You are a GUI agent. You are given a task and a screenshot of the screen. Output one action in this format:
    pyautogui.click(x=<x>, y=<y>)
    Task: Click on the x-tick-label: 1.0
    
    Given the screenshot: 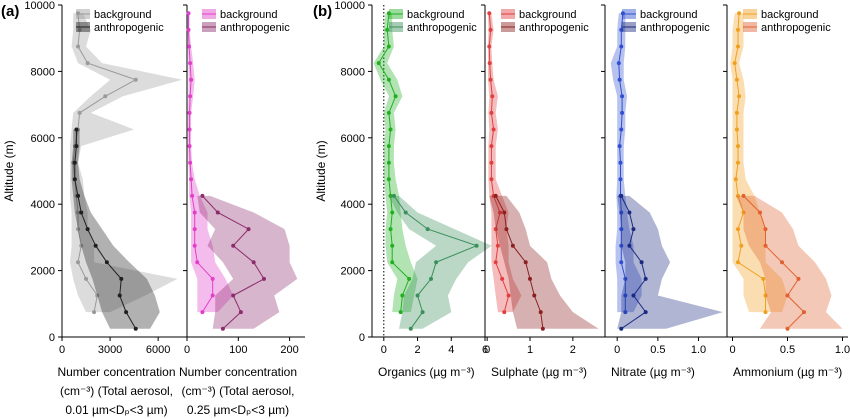 What is the action you would take?
    pyautogui.click(x=698, y=350)
    